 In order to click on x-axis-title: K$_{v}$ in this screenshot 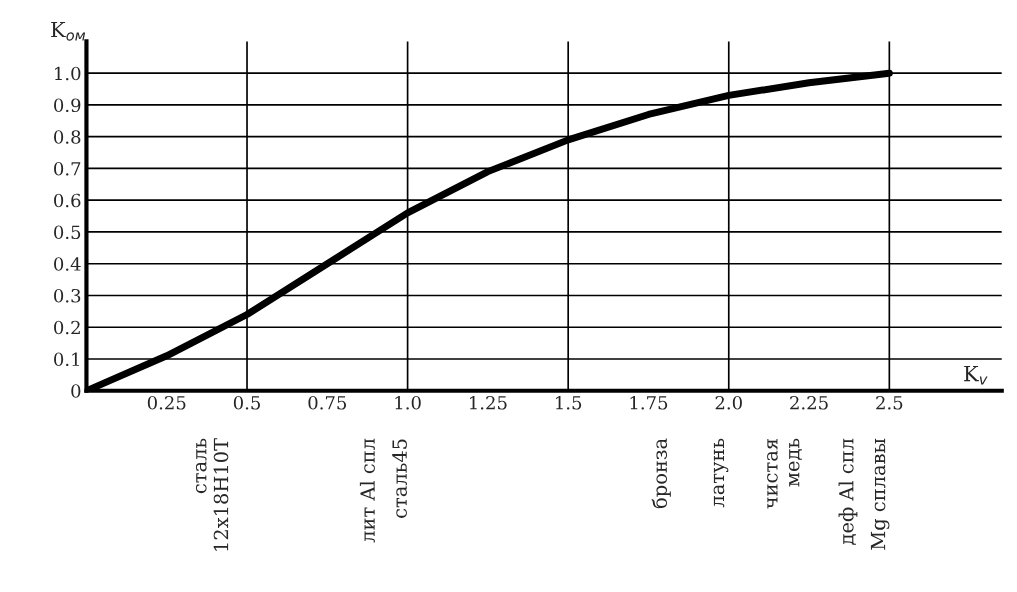, I will do `click(976, 375)`.